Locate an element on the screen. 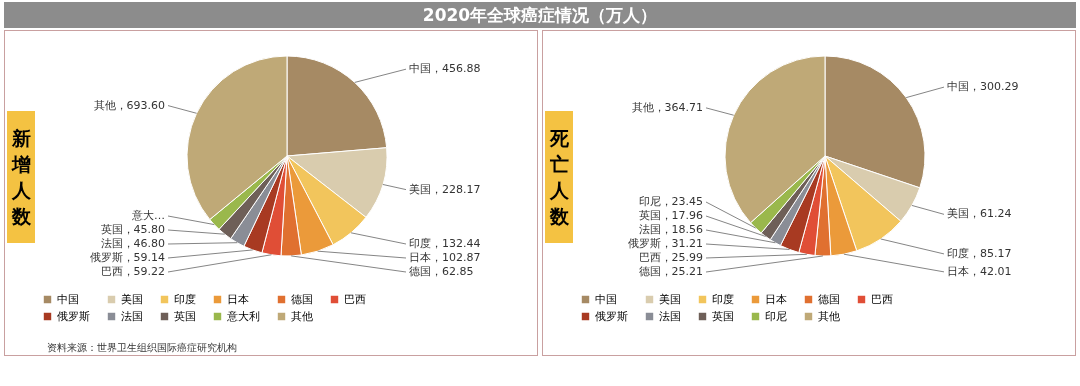  legend-label: 意大利 is located at coordinates (243, 316).